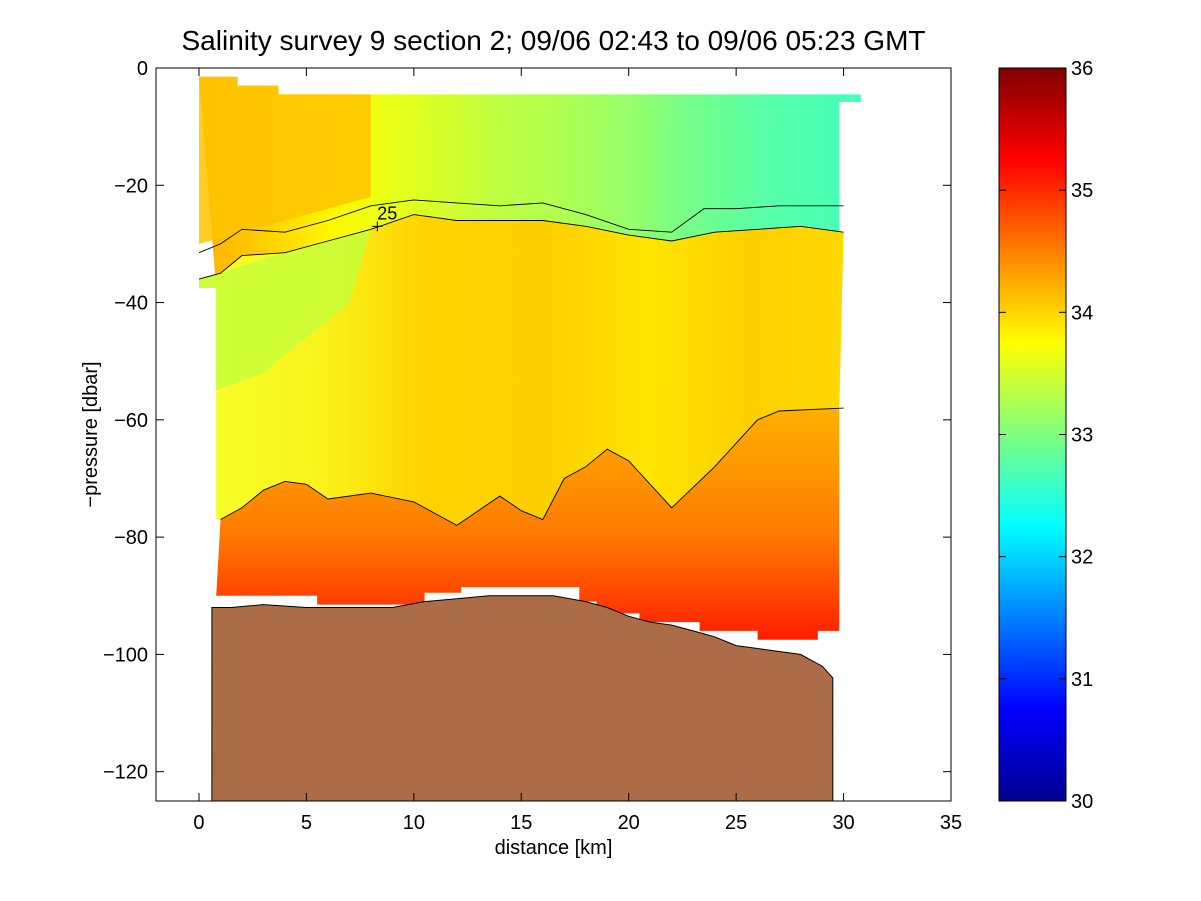 The height and width of the screenshot is (901, 1201). I want to click on colorbar-tick-label: 31, so click(1082, 680).